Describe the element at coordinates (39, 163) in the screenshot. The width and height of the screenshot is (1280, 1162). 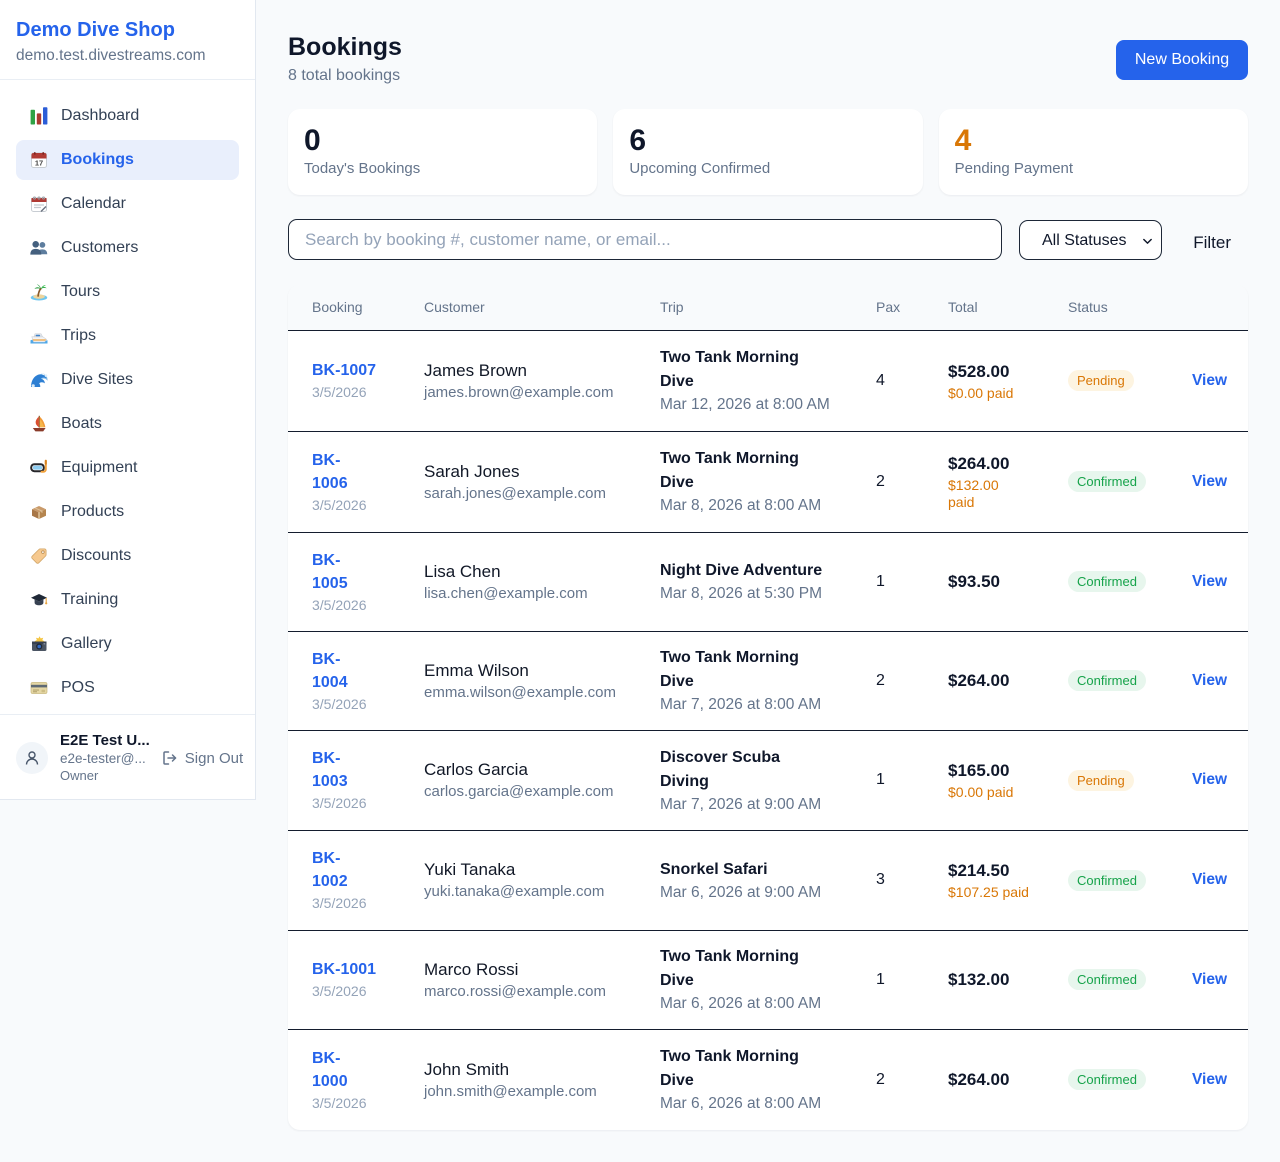
I see `svg-text: 17` at that location.